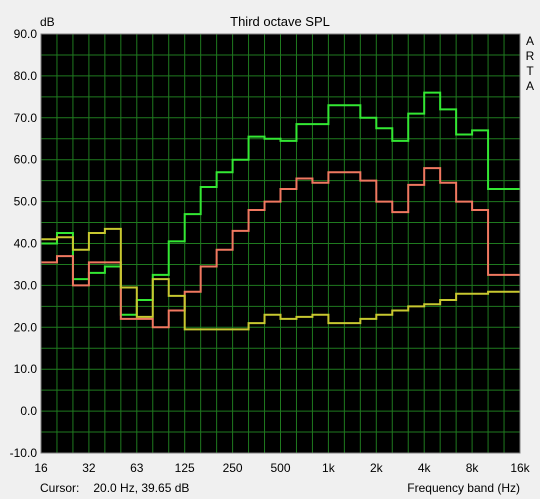 The height and width of the screenshot is (499, 540). I want to click on y-tick-label: 0.0, so click(28, 411).